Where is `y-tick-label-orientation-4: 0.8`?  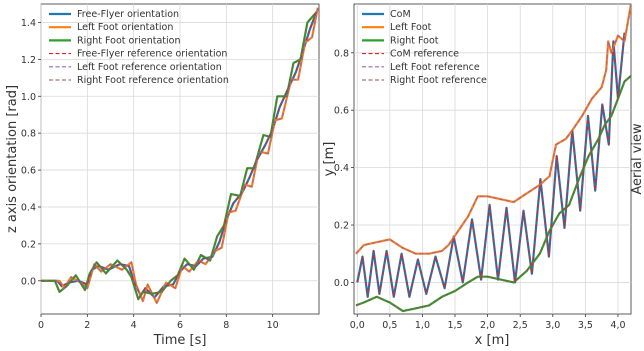
y-tick-label-orientation-4: 0.8 is located at coordinates (28, 134).